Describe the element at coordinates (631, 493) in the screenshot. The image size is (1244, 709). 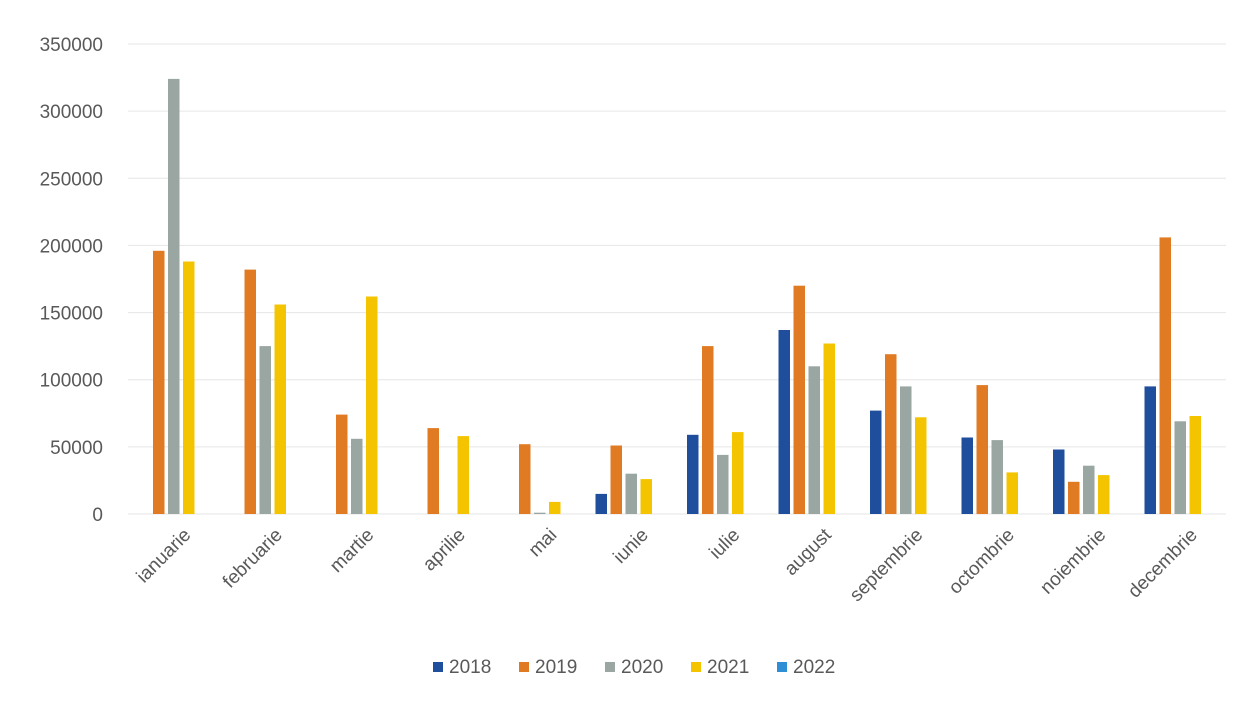
I see `bar-2020-iunie` at that location.